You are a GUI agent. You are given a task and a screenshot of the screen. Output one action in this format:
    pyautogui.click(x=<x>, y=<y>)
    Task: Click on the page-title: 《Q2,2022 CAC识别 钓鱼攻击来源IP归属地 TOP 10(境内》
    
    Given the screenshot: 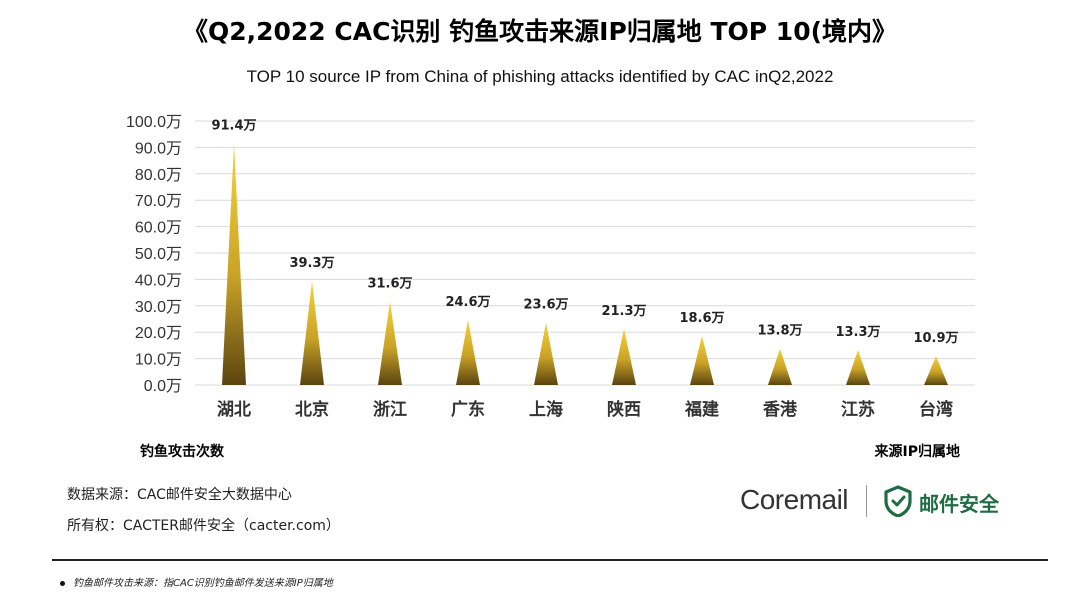 What is the action you would take?
    pyautogui.click(x=540, y=31)
    